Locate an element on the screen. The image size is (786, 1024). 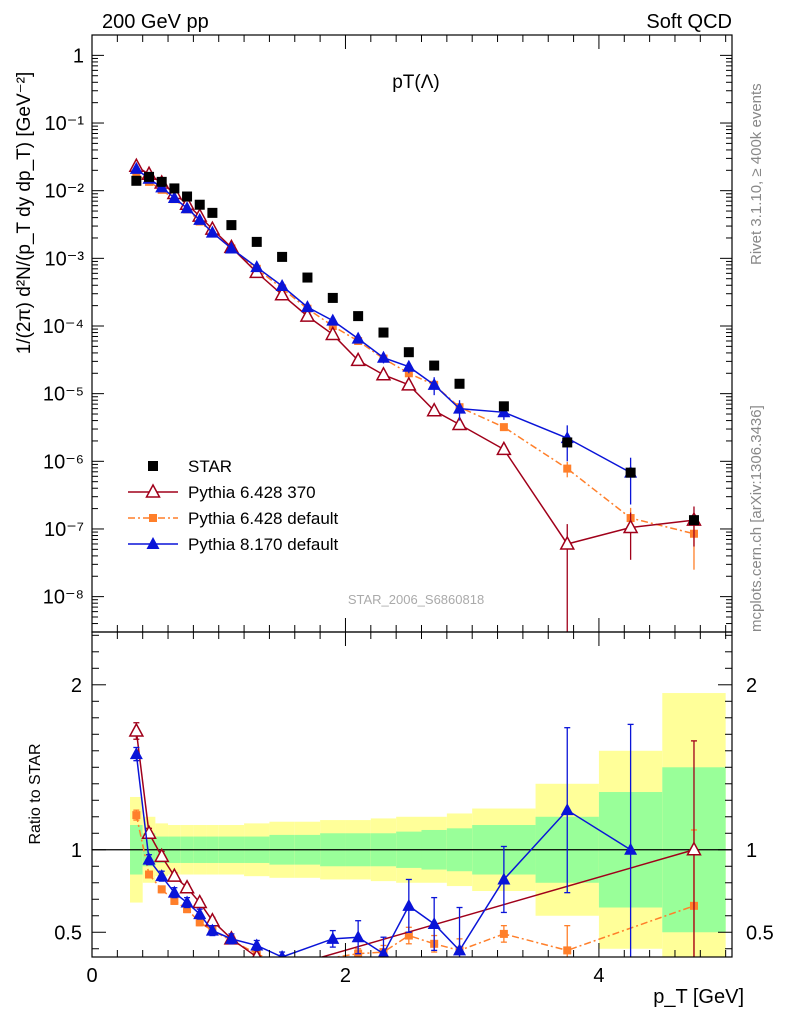
ratio-y-tick-label-right: 2 is located at coordinates (751, 686).